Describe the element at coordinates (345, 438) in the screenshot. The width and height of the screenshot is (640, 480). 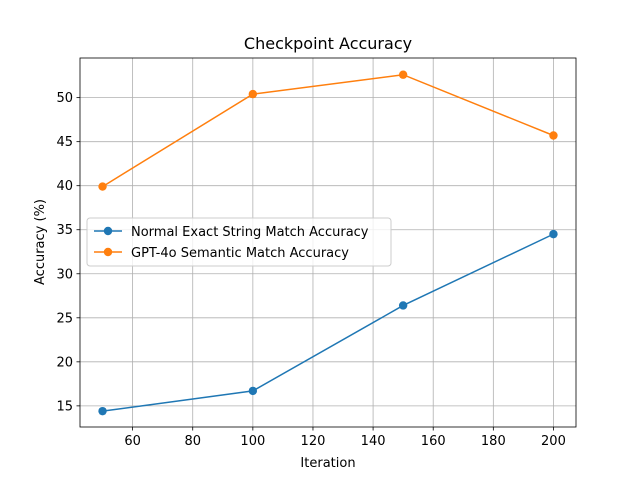
I see `x-axis-ticks: 60 80 100 120 140 160 180 200` at that location.